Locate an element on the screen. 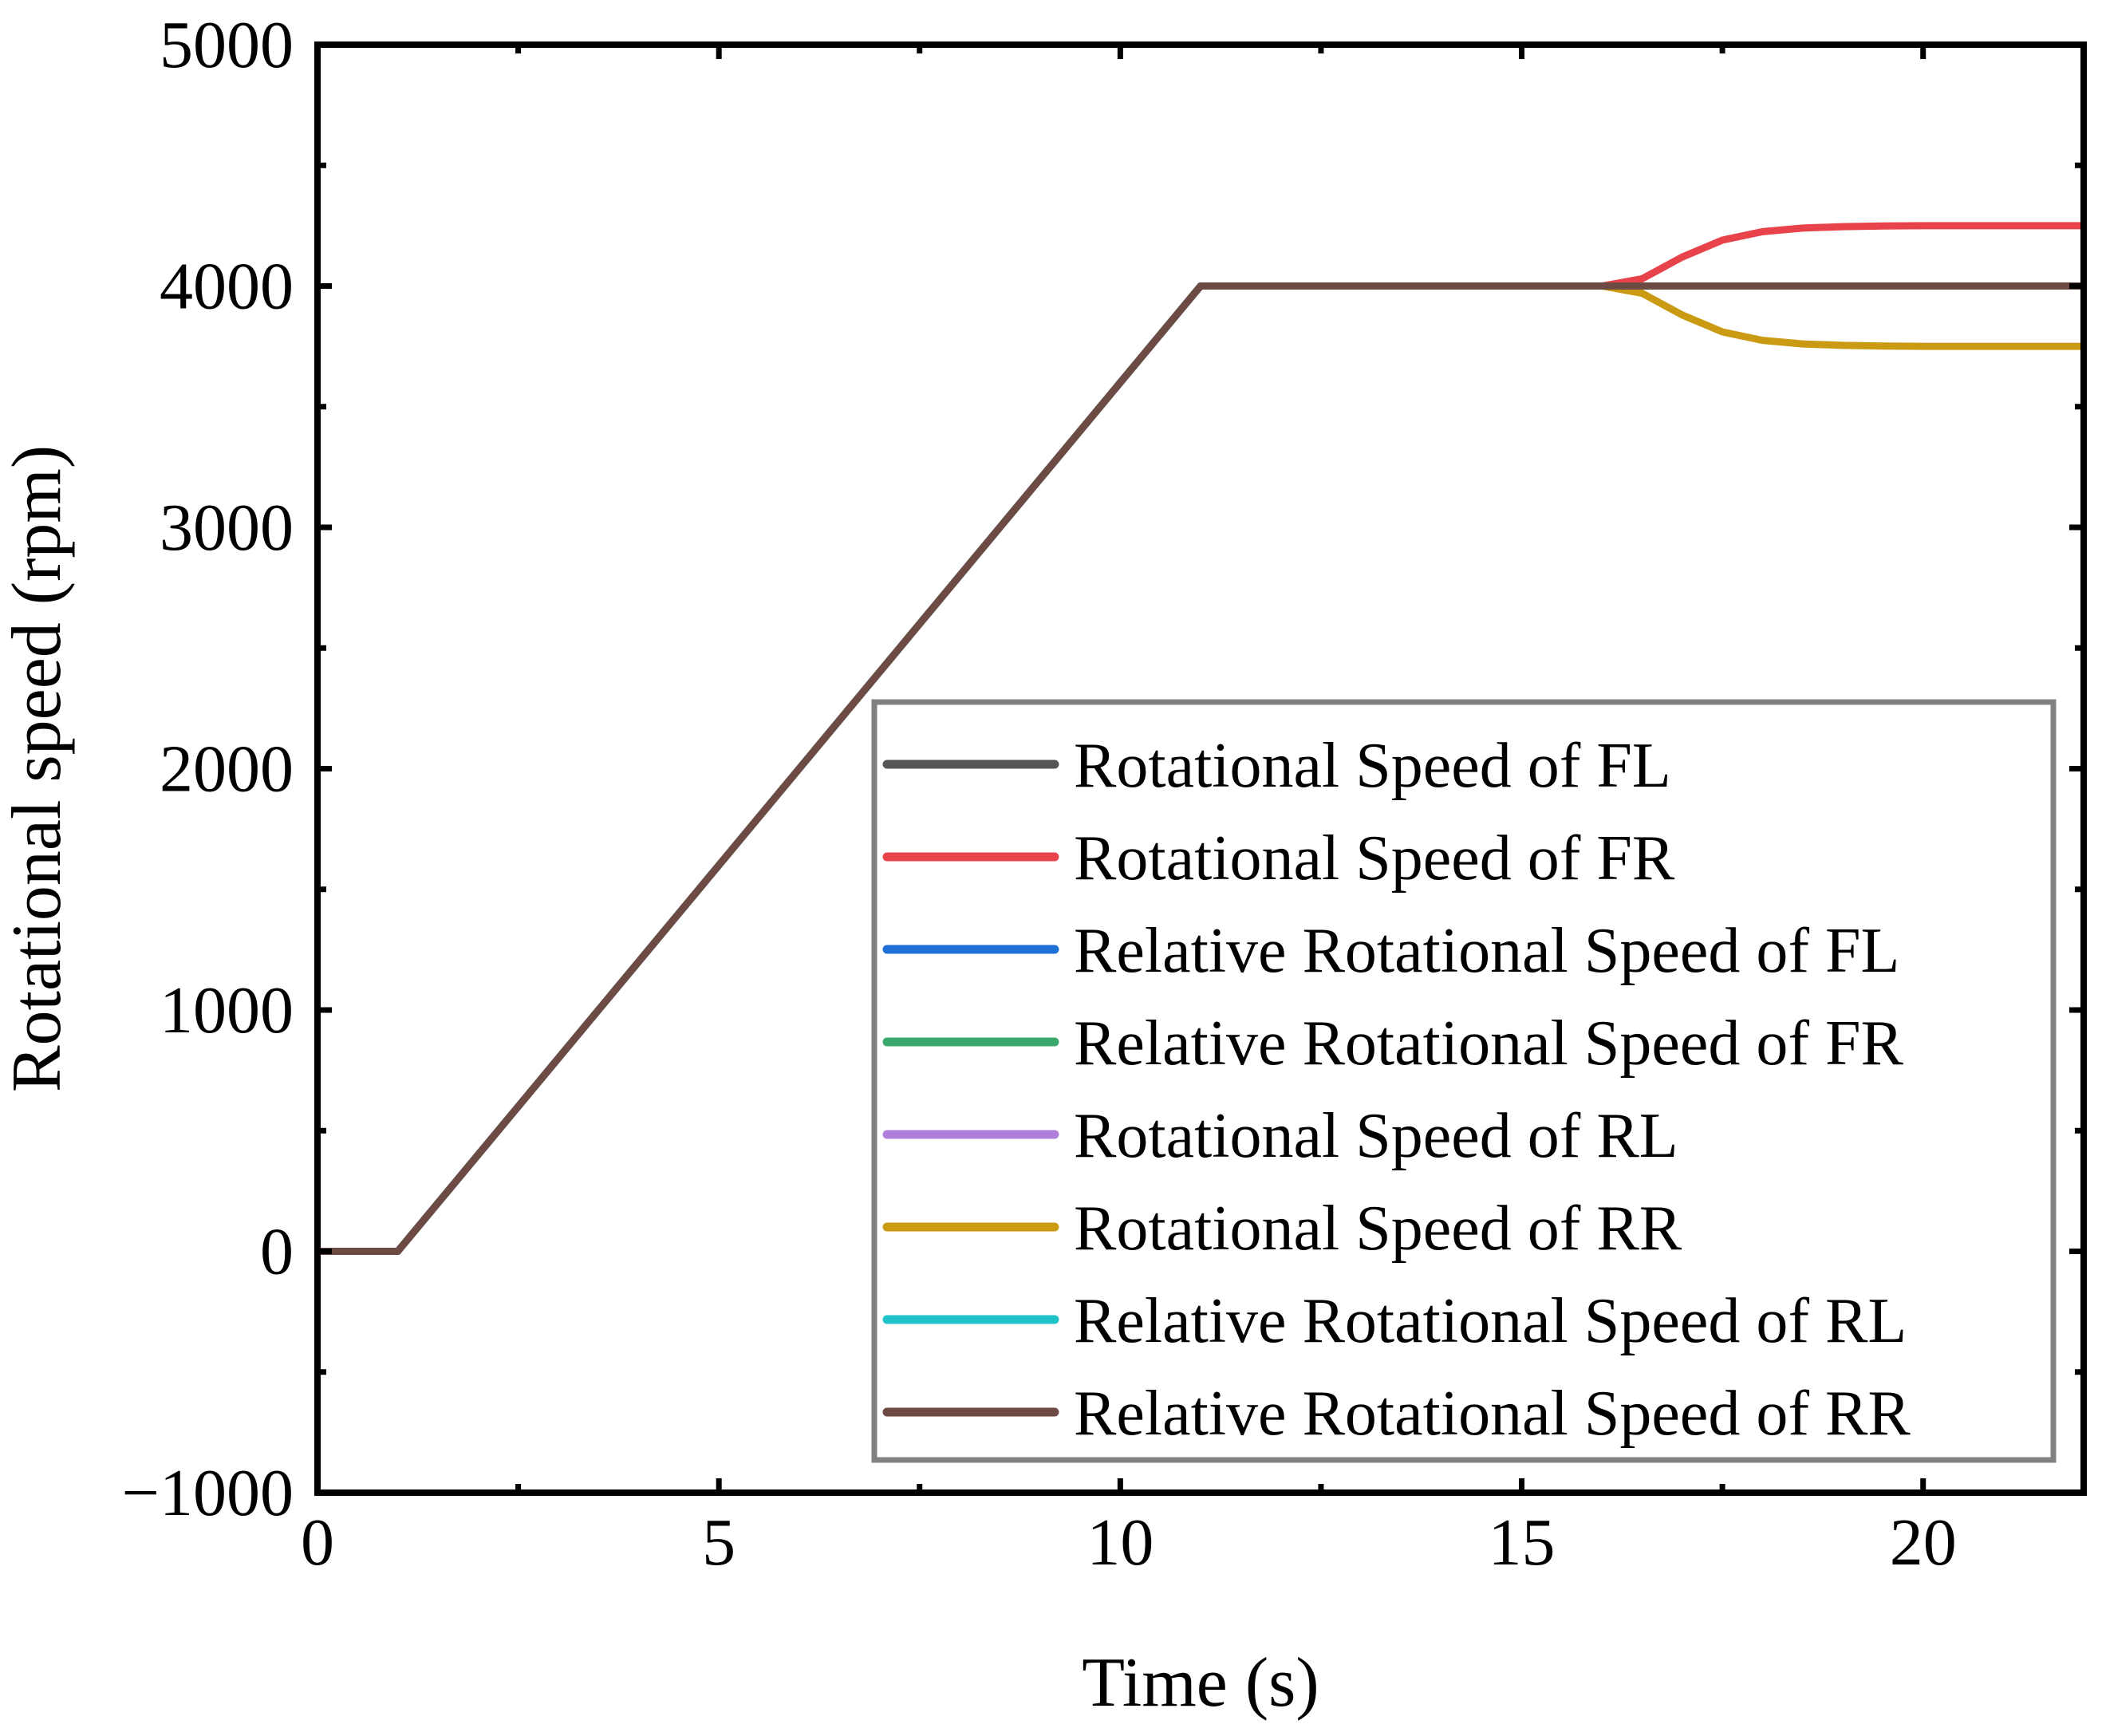  y-tick-label: 5000 is located at coordinates (227, 45).